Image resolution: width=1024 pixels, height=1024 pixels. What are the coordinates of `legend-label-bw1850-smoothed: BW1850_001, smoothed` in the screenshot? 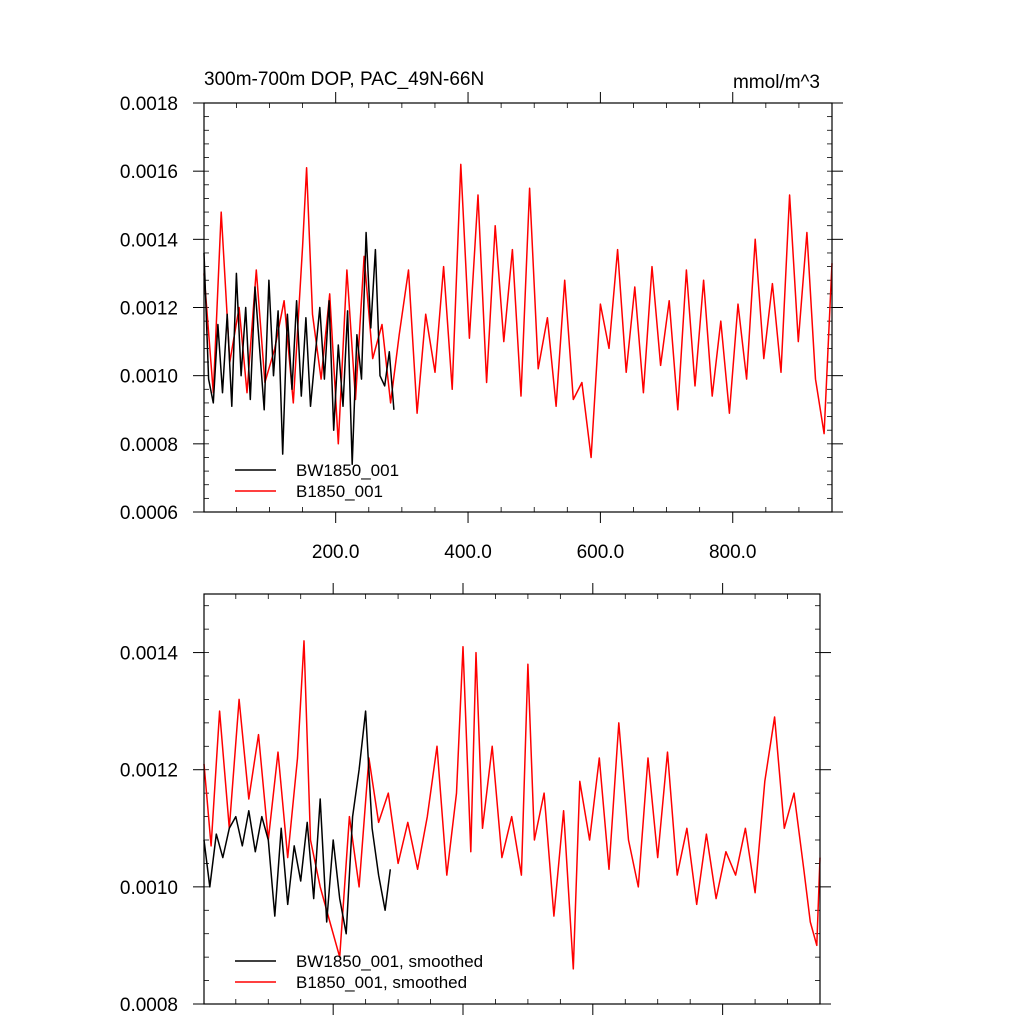 It's located at (389, 961).